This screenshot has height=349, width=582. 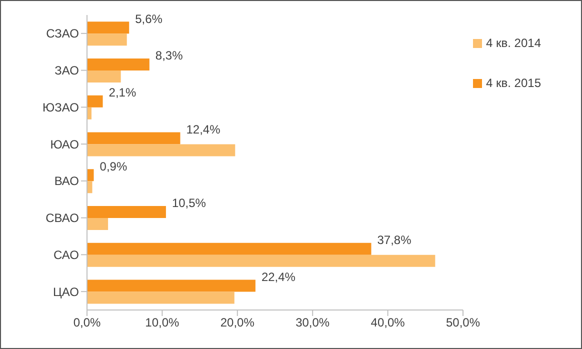 I want to click on y-tick-label: ЮАО, so click(x=64, y=144).